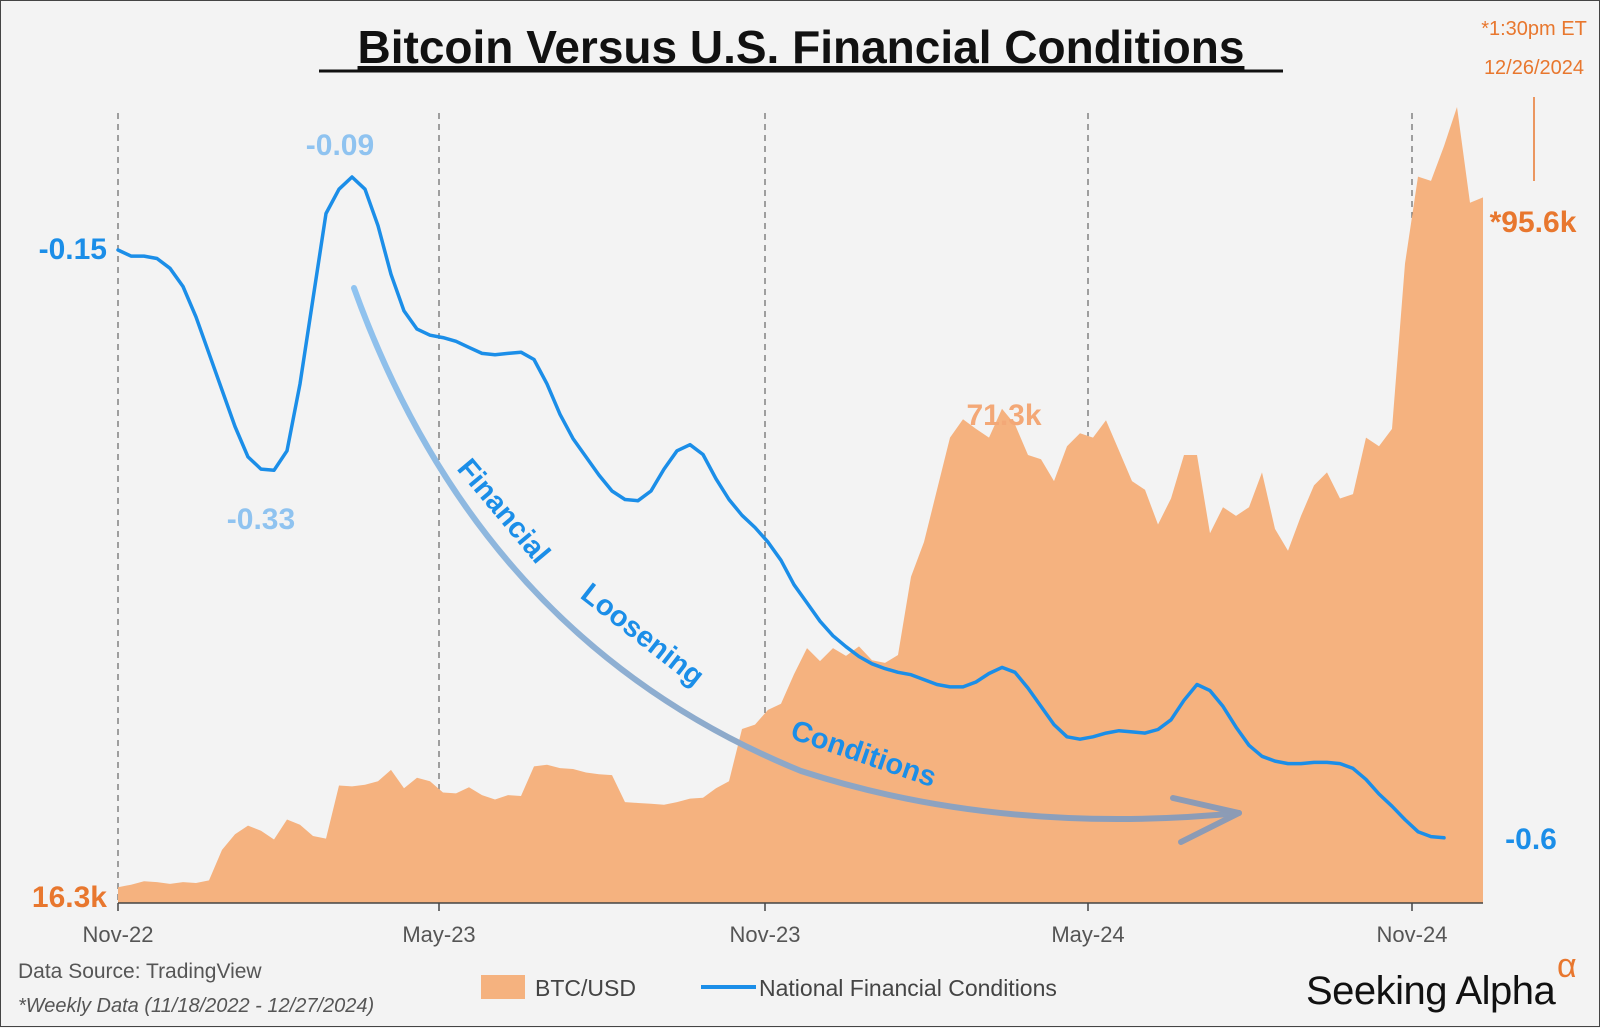 The width and height of the screenshot is (1600, 1028). I want to click on x-tick-label-Nov-22: Nov-22, so click(118, 934).